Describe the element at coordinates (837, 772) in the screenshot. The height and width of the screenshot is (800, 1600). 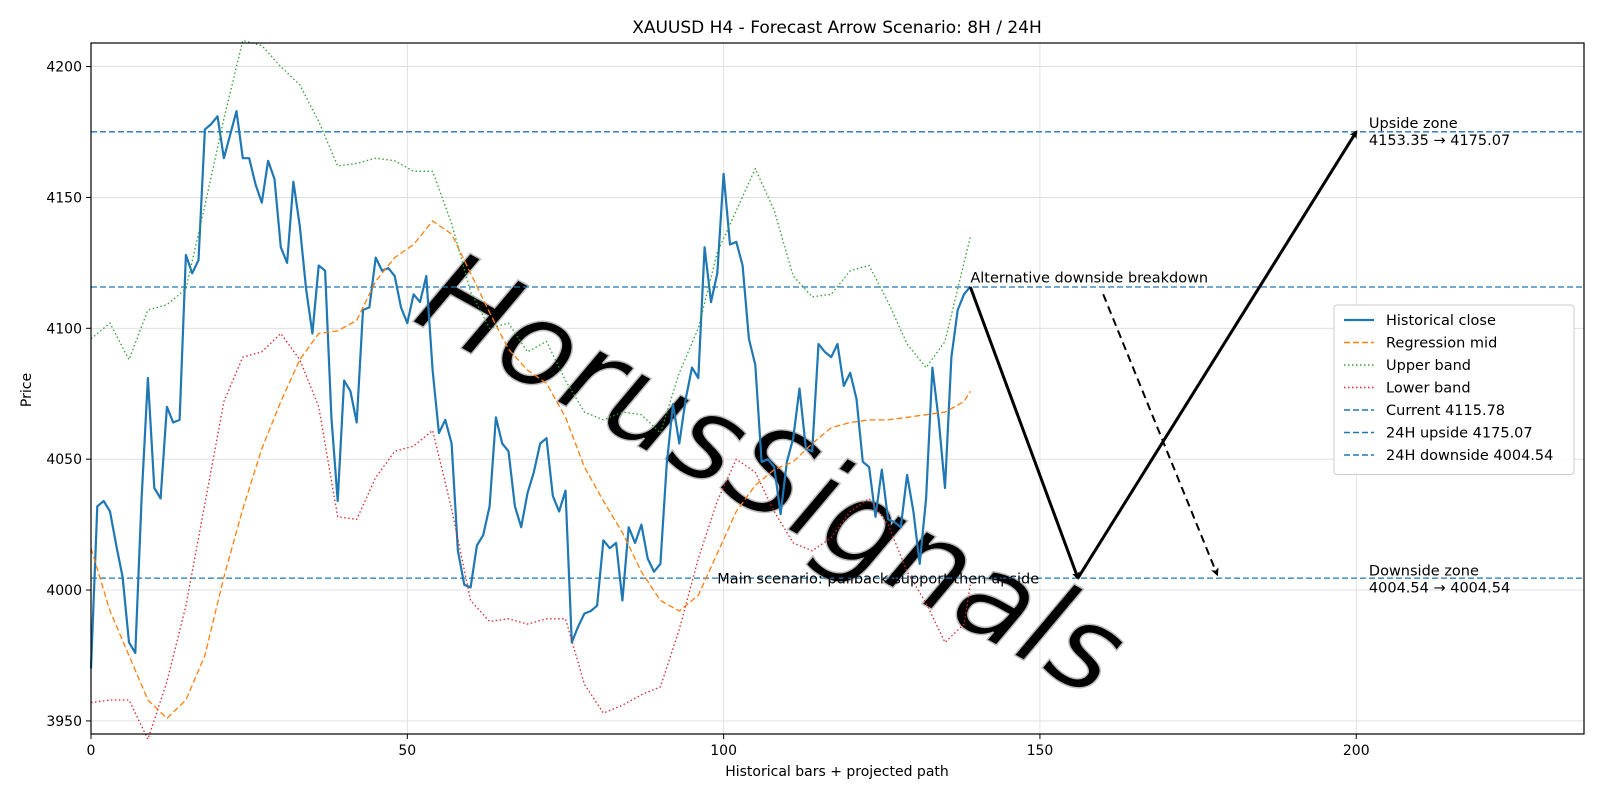
I see `x-axis-label: Historical bars + projected path` at that location.